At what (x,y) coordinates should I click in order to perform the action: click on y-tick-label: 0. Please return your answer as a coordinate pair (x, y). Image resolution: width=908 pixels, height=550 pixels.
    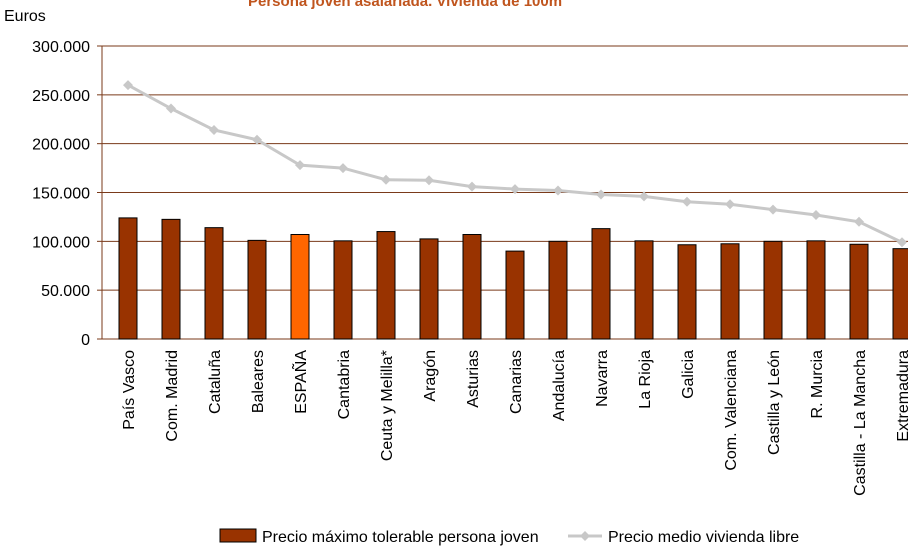
    Looking at the image, I should click on (85, 340).